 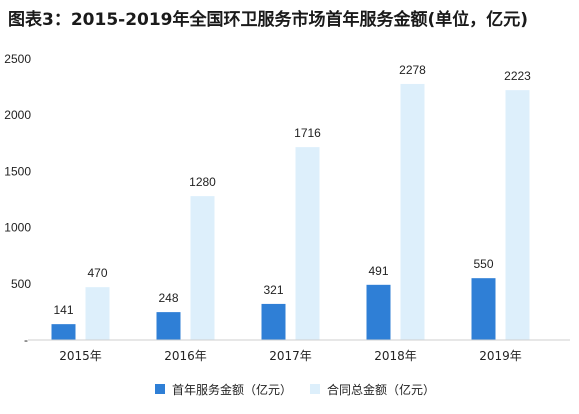 I want to click on x-tick-label: 2018年, so click(x=395, y=356).